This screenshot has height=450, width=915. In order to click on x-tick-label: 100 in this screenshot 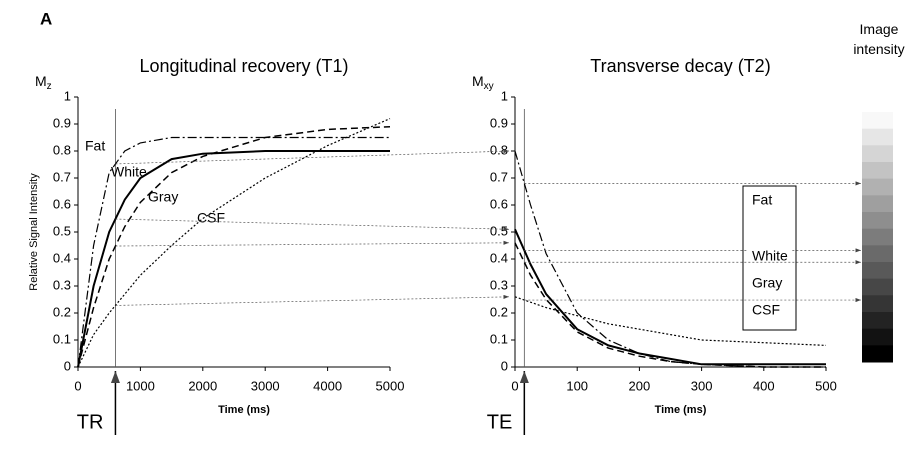, I will do `click(577, 385)`.